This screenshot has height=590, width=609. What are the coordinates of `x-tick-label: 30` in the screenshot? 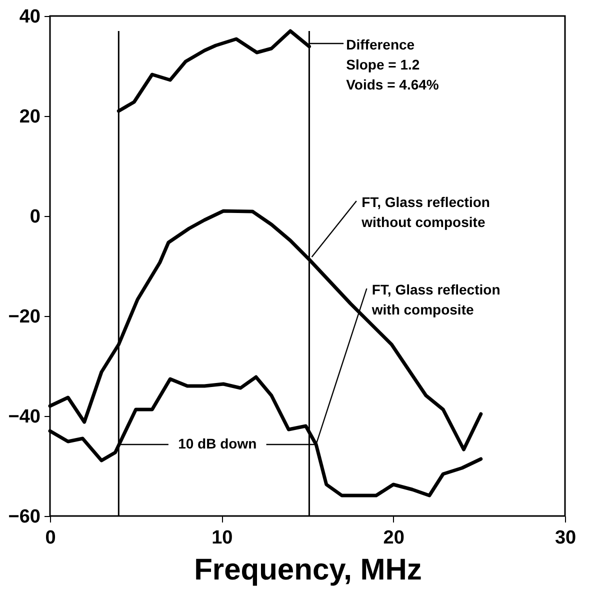 It's located at (565, 538).